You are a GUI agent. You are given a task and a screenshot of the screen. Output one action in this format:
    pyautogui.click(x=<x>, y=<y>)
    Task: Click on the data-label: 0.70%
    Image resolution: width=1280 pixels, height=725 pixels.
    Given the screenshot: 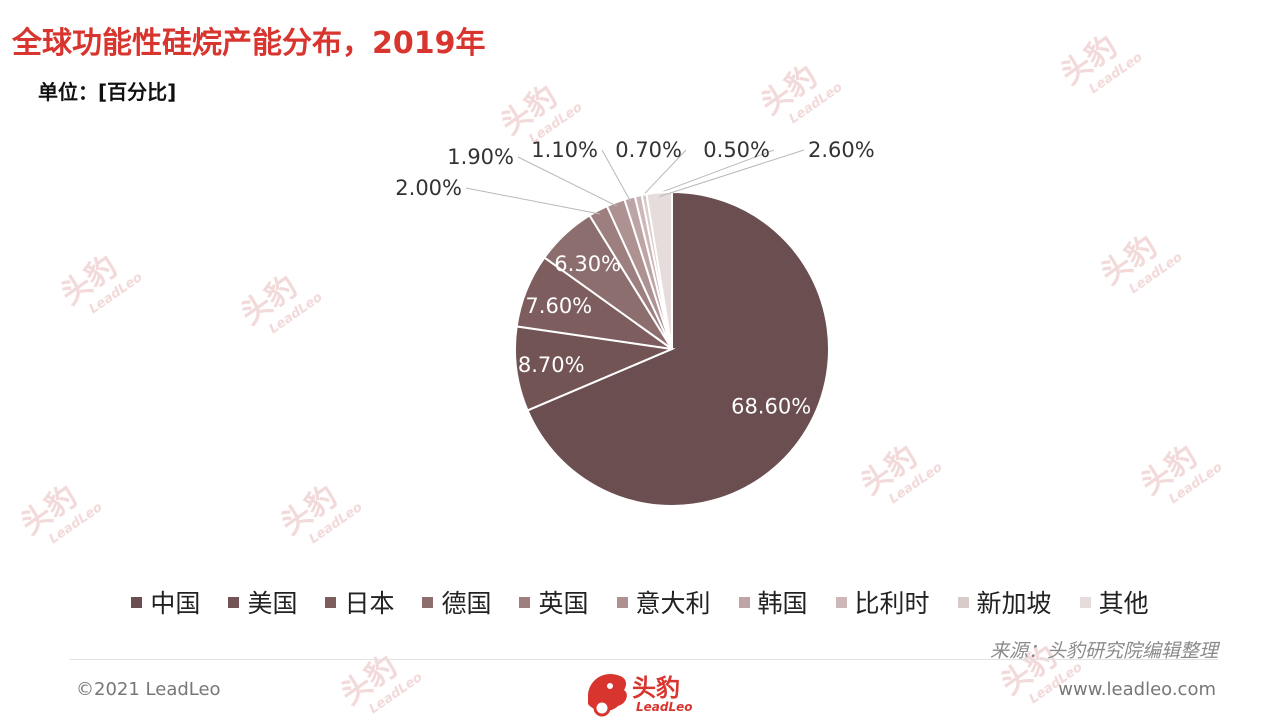 What is the action you would take?
    pyautogui.click(x=648, y=150)
    